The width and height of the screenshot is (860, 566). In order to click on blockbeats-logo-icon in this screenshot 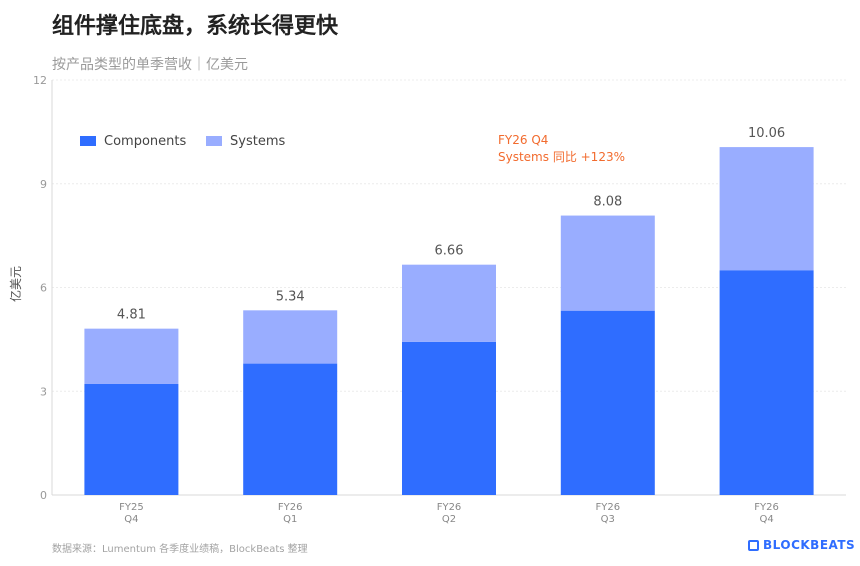, I will do `click(753, 545)`.